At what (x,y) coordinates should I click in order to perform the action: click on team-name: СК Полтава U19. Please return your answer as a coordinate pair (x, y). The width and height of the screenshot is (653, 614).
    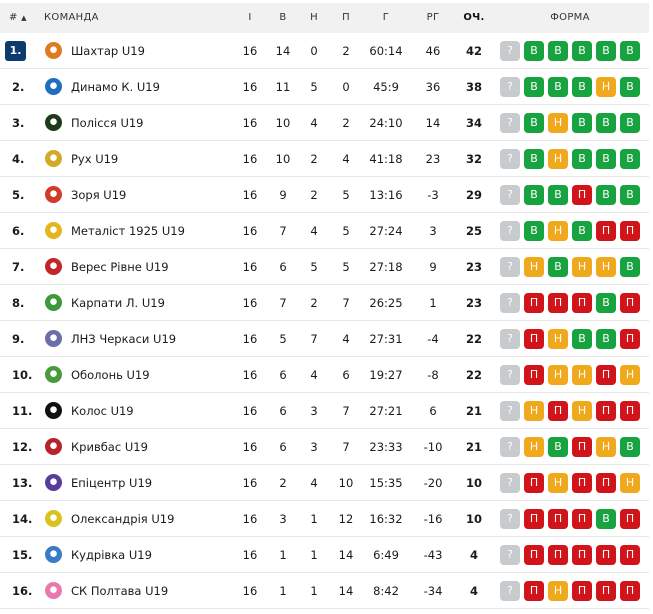
    Looking at the image, I should click on (120, 591).